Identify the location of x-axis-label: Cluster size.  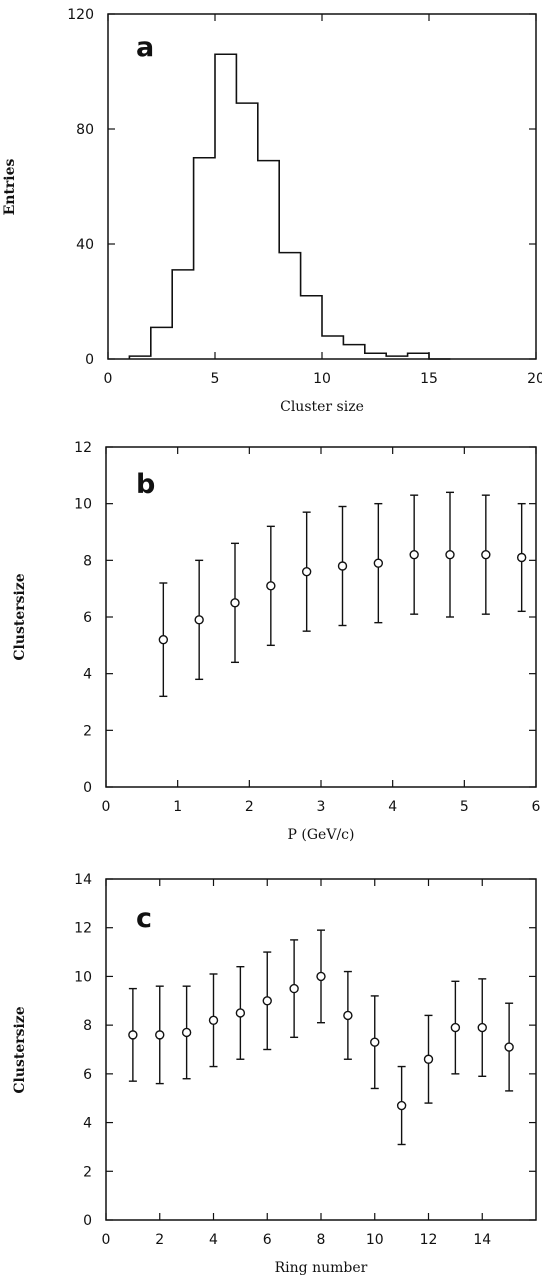
(322, 407).